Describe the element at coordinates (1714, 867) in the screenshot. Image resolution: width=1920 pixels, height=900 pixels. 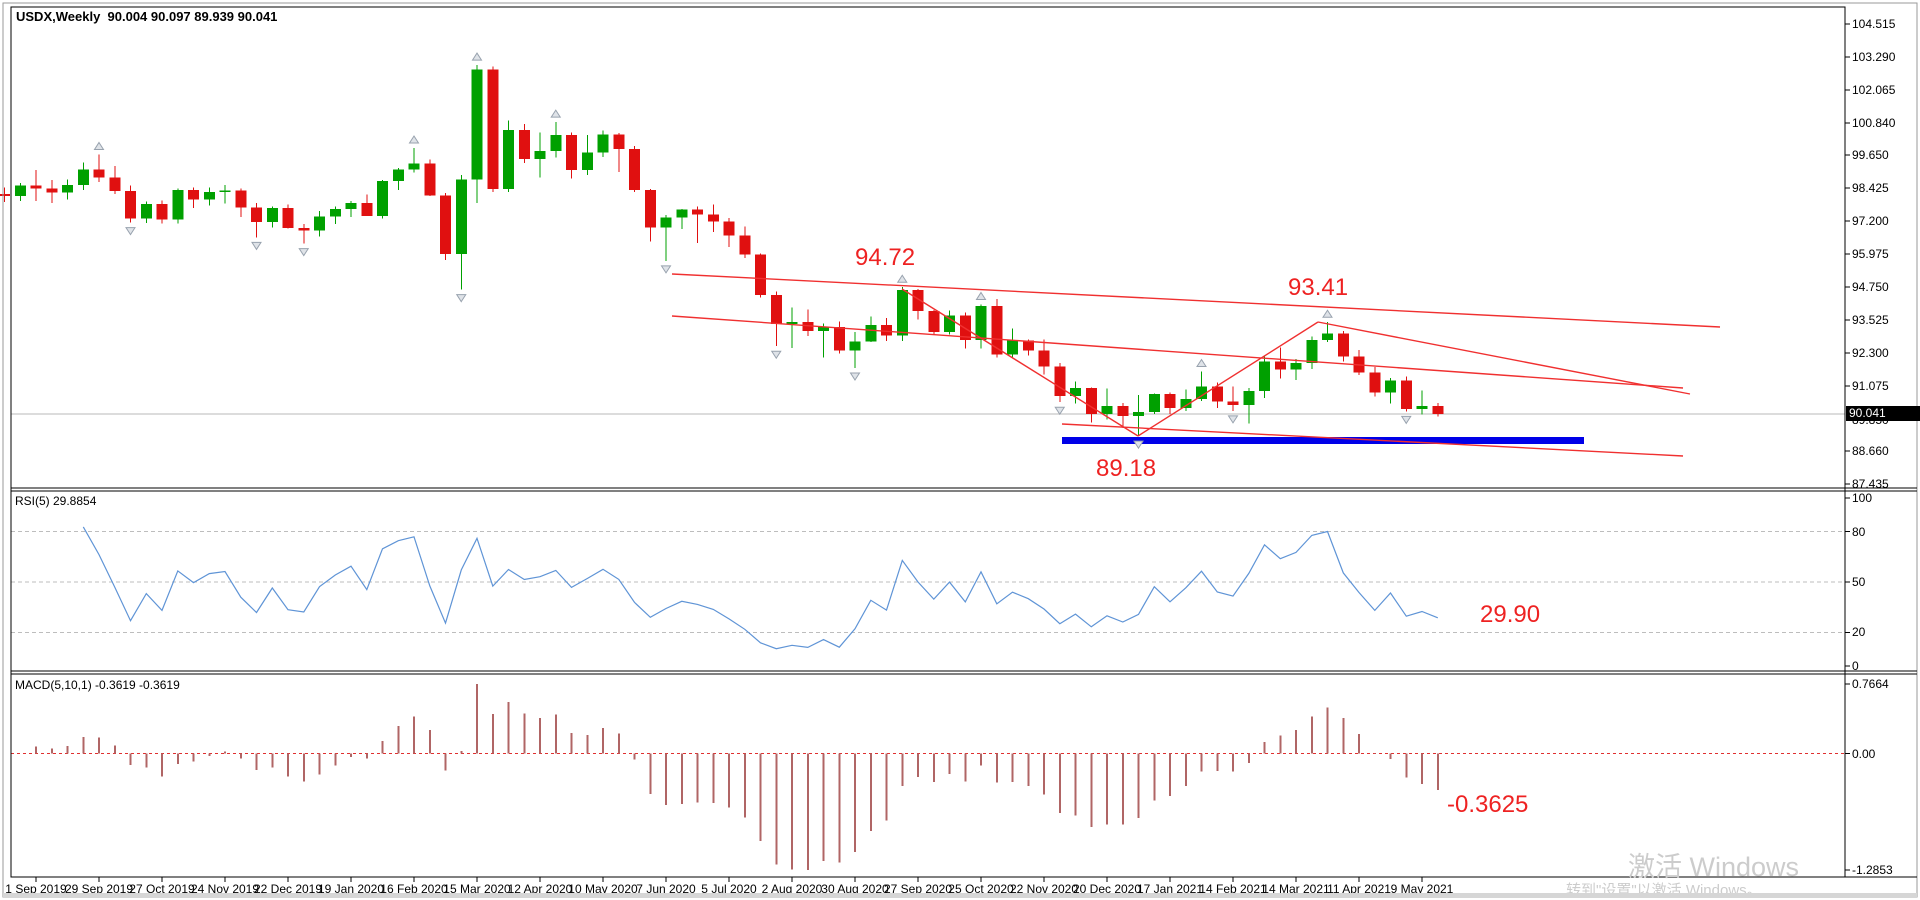
I see `windows-activation-watermark: 激活 Windows` at that location.